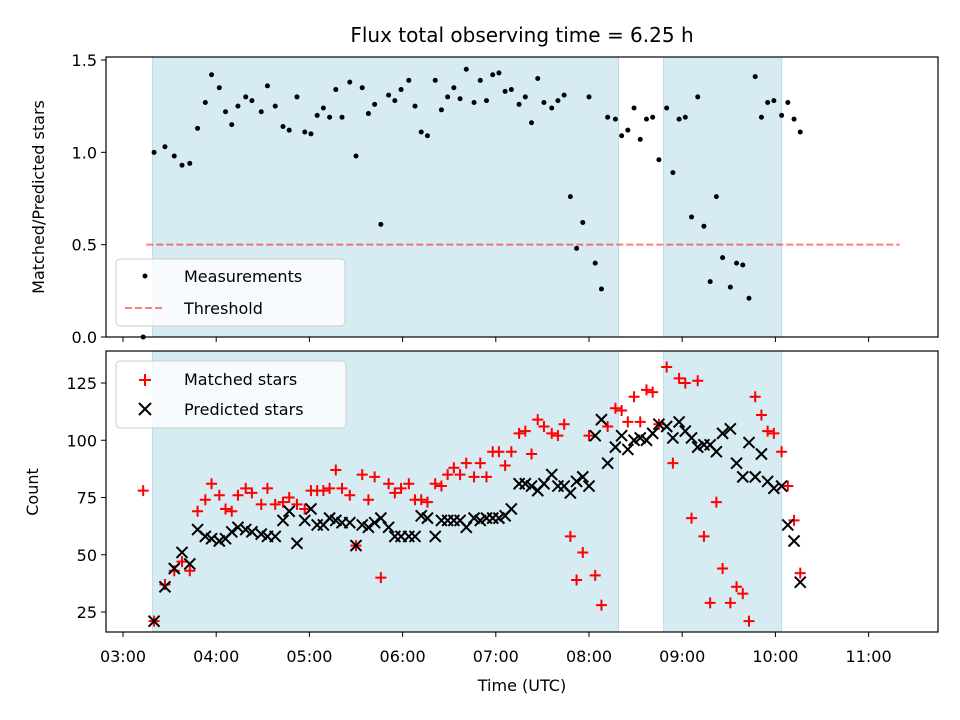  I want to click on legend-matched-label: Matched stars, so click(240, 379).